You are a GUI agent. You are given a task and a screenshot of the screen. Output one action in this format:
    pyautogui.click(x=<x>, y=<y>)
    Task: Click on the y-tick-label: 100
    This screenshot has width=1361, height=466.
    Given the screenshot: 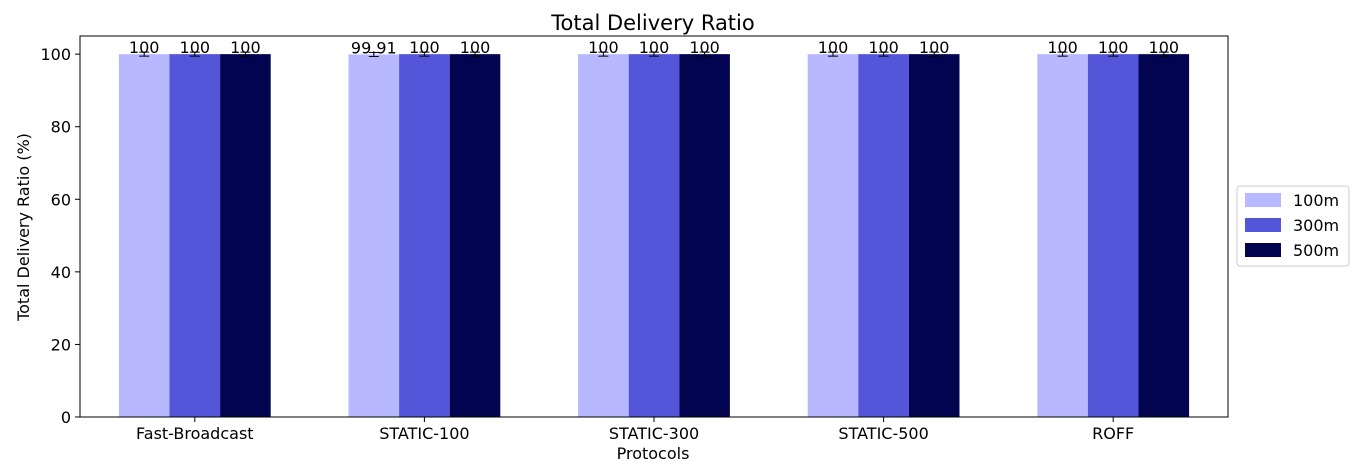 What is the action you would take?
    pyautogui.click(x=55, y=54)
    